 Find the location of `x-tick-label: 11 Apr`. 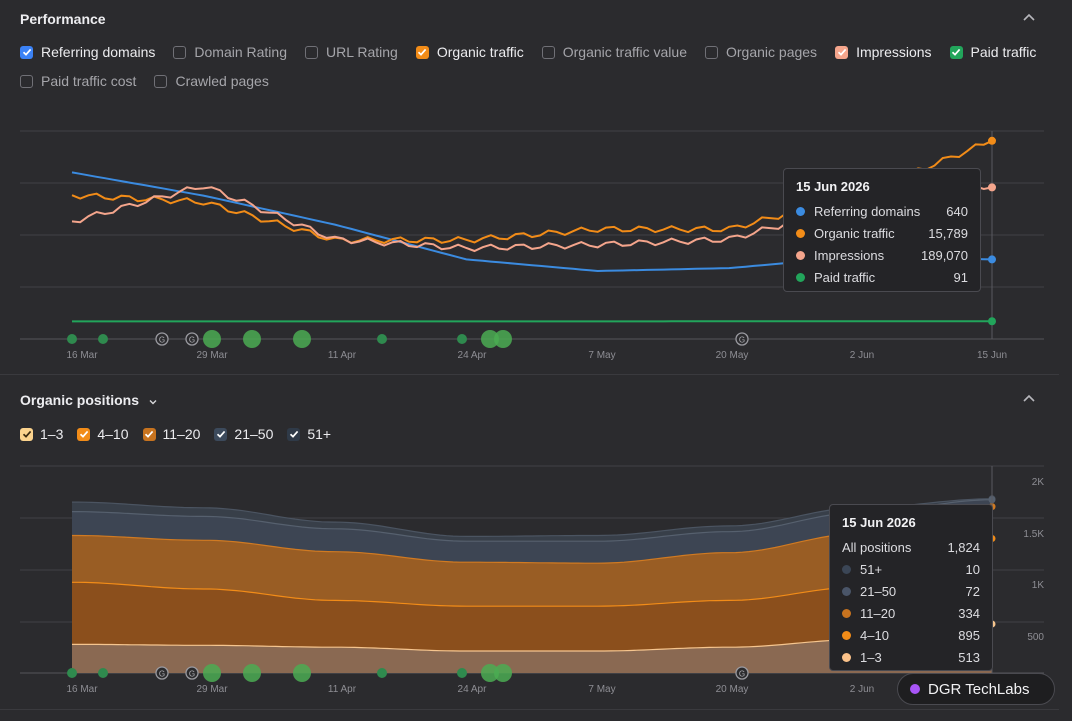

x-tick-label: 11 Apr is located at coordinates (342, 355).